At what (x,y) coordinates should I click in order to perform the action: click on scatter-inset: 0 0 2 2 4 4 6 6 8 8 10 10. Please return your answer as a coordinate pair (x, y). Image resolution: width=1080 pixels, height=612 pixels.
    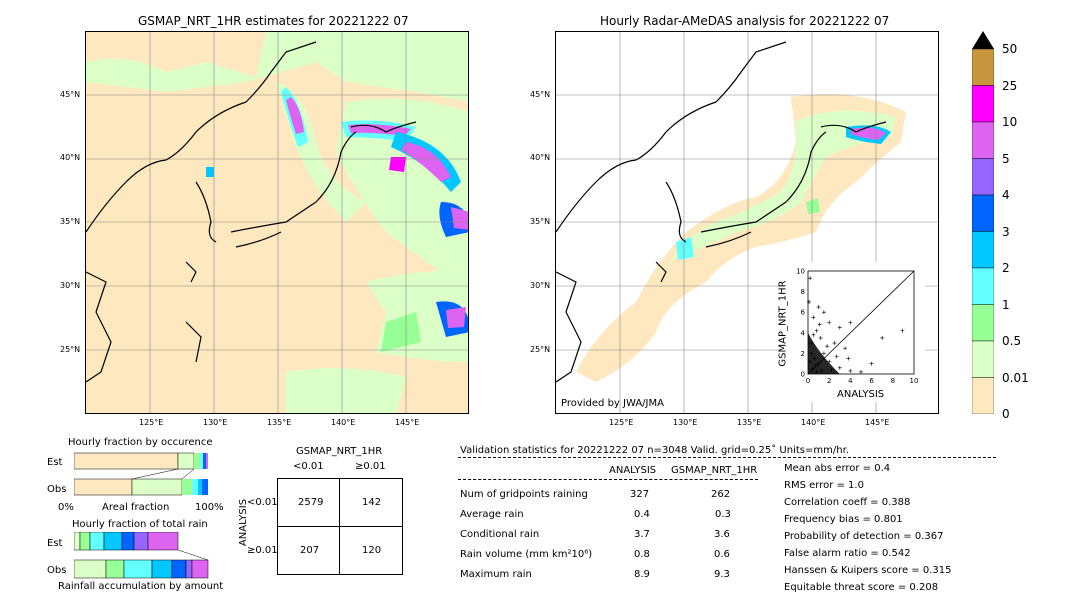
    Looking at the image, I should click on (852, 332).